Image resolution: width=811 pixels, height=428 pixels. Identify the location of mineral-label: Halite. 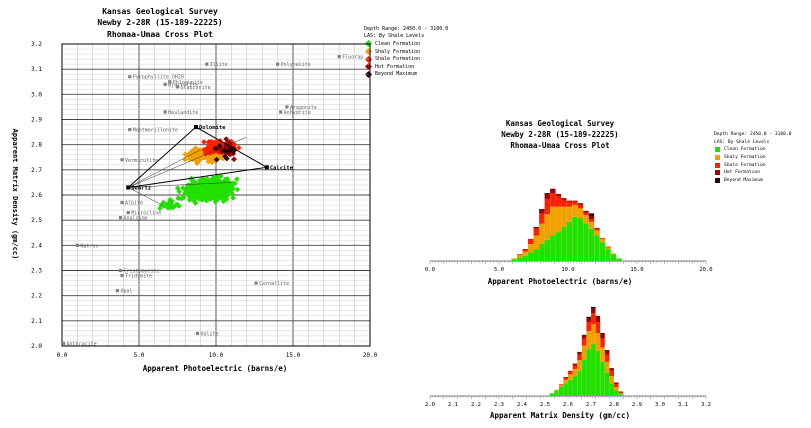
(210, 334).